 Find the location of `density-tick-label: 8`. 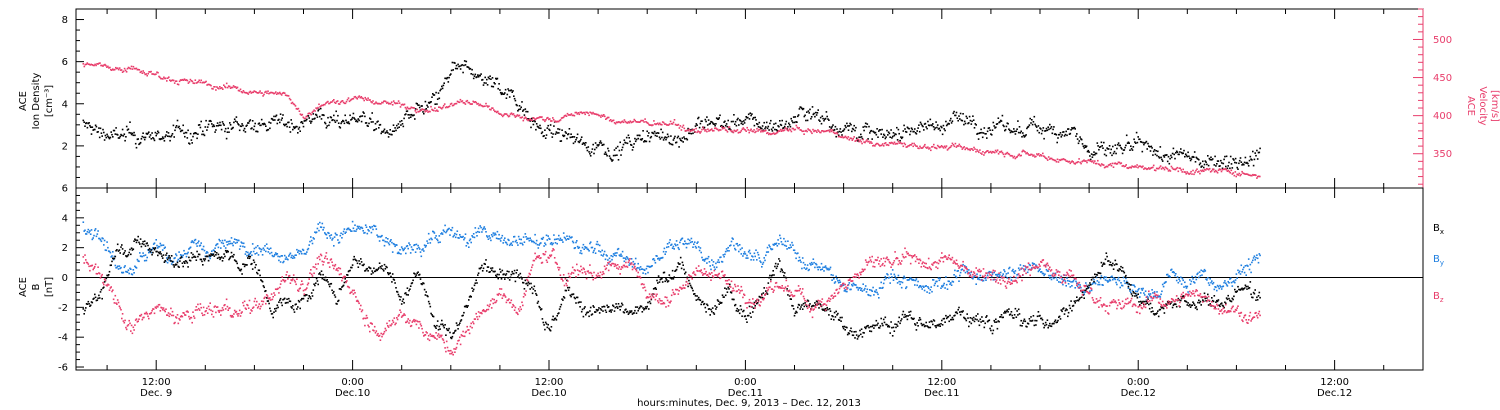

density-tick-label: 8 is located at coordinates (65, 20).